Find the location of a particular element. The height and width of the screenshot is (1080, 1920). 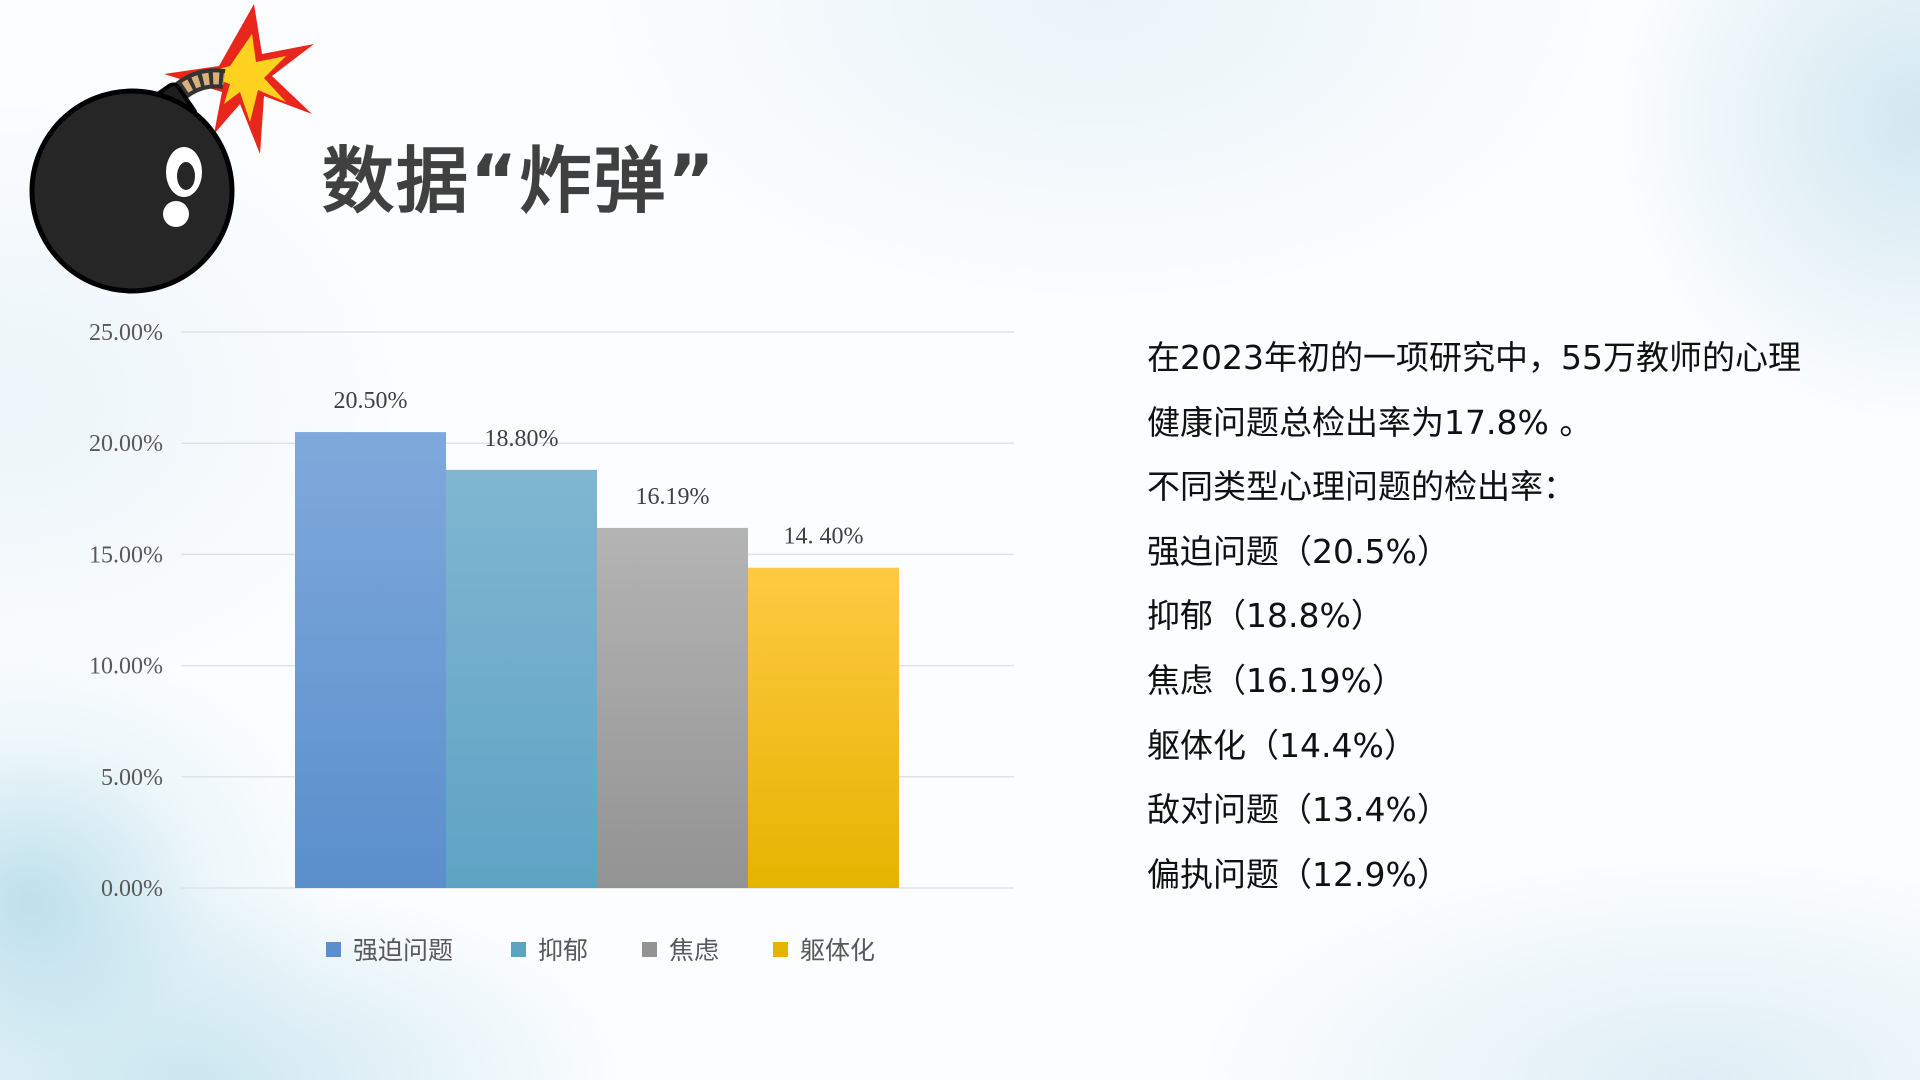

data-label: 14. 40% is located at coordinates (824, 537).